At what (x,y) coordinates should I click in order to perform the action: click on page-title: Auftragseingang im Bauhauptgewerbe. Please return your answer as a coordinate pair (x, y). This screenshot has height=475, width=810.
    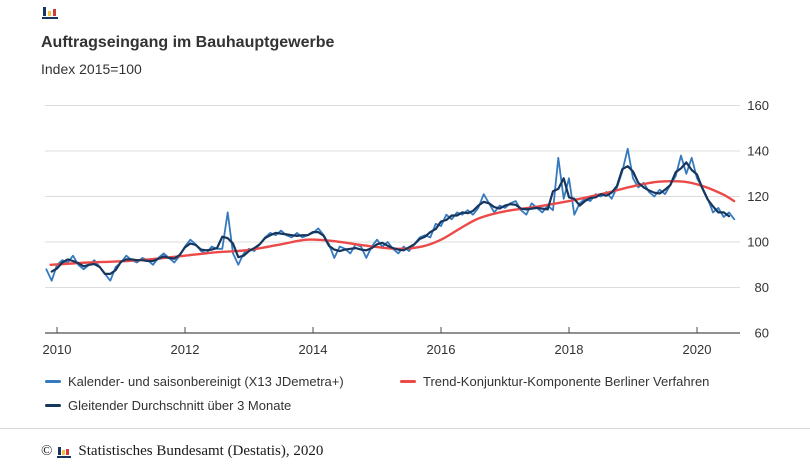
    Looking at the image, I should click on (188, 42).